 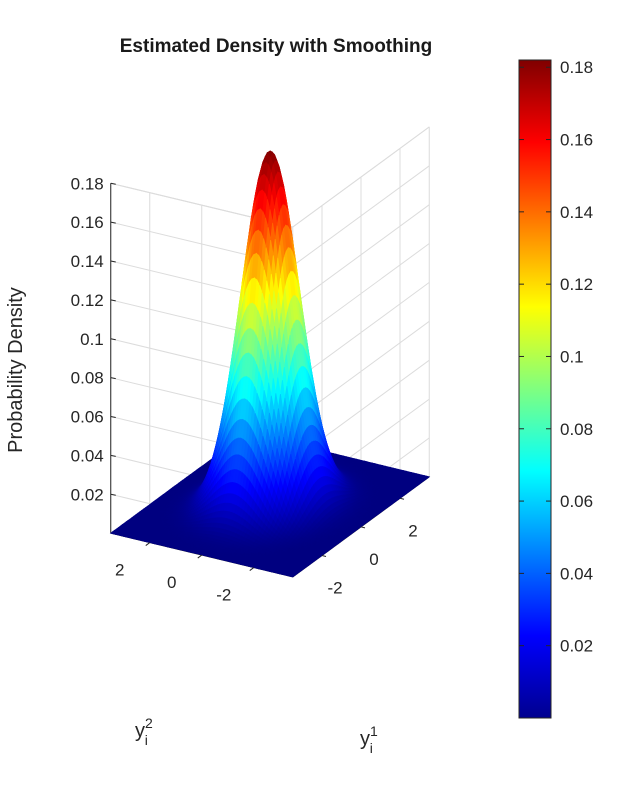 What do you see at coordinates (576, 67) in the screenshot?
I see `colorbar-tick-label: 0.18` at bounding box center [576, 67].